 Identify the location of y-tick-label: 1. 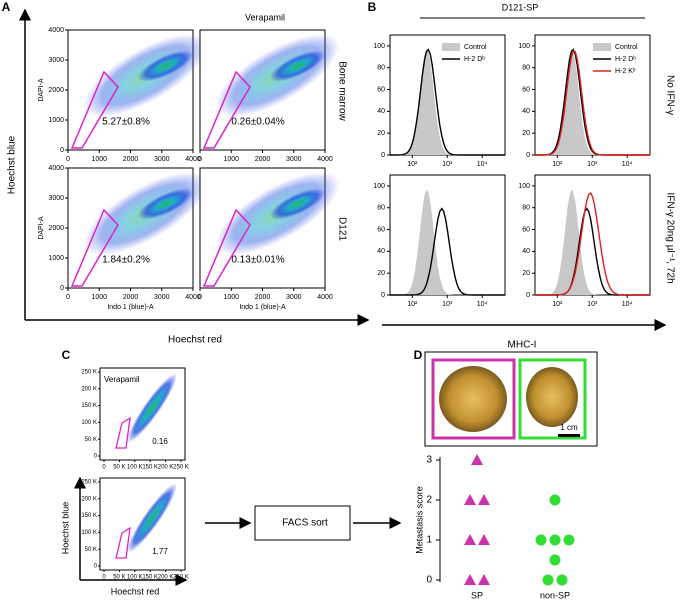
(429, 540).